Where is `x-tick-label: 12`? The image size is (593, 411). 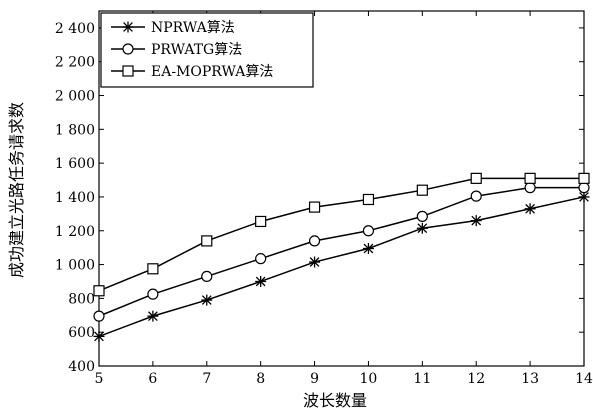
x-tick-label: 12 is located at coordinates (476, 379).